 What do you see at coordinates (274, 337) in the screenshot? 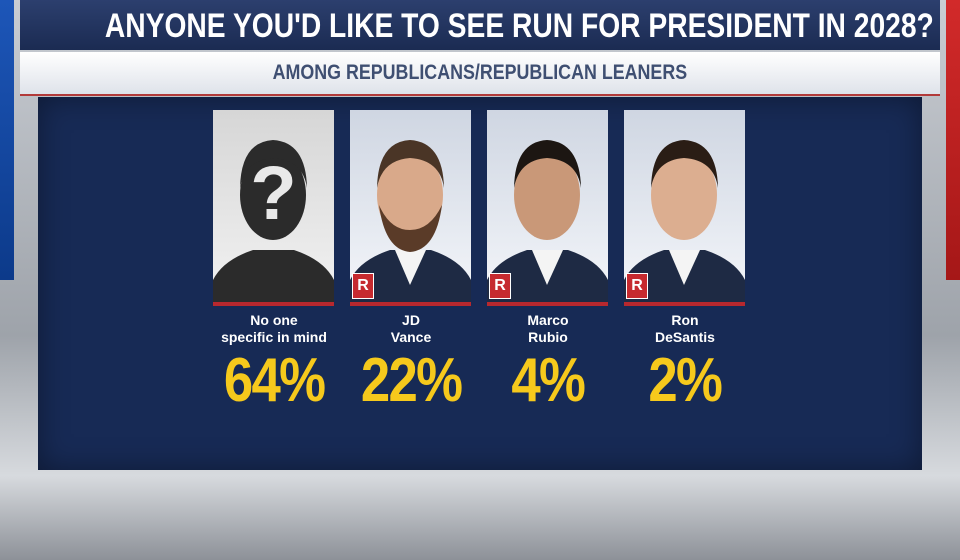
I see `name-line: specific in mind` at bounding box center [274, 337].